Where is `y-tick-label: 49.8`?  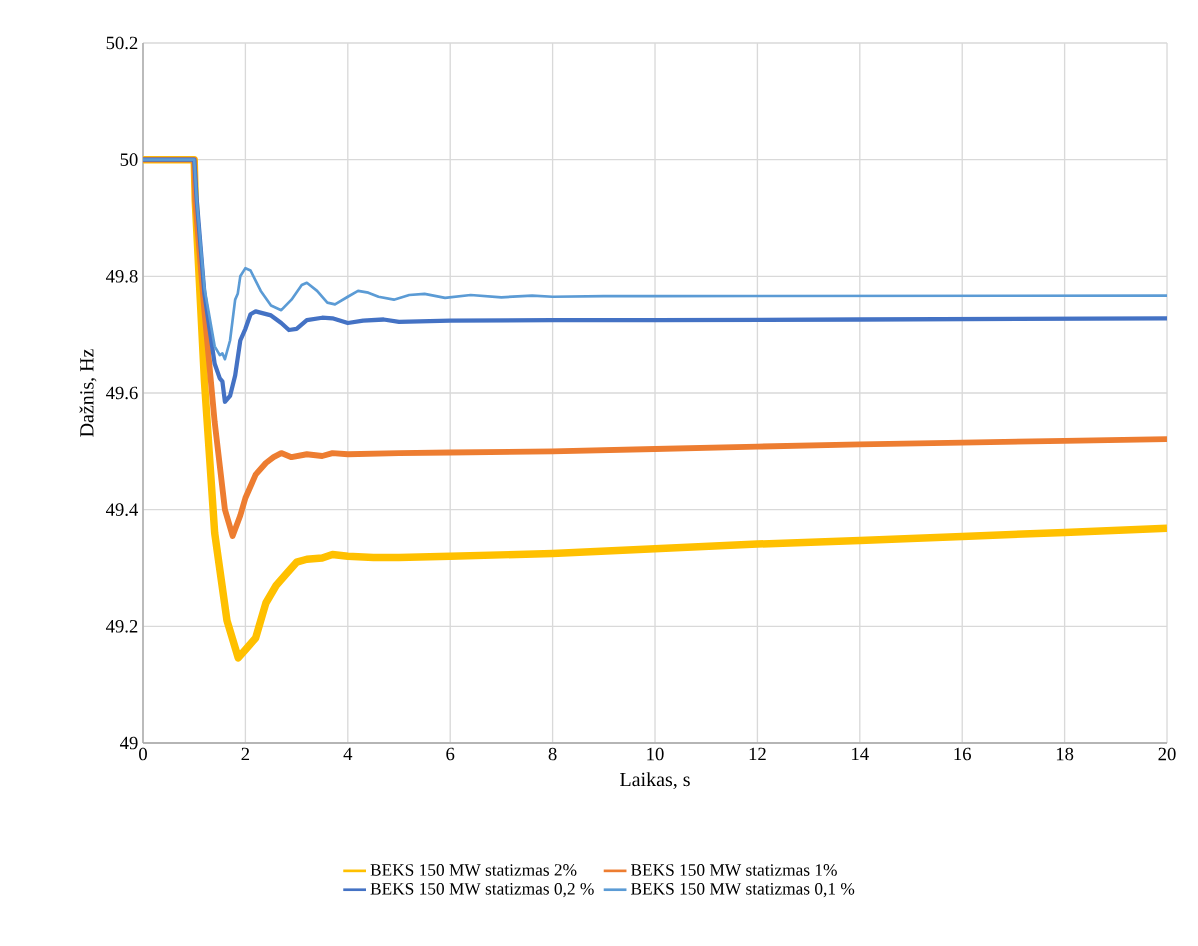
y-tick-label: 49.8 is located at coordinates (121, 276).